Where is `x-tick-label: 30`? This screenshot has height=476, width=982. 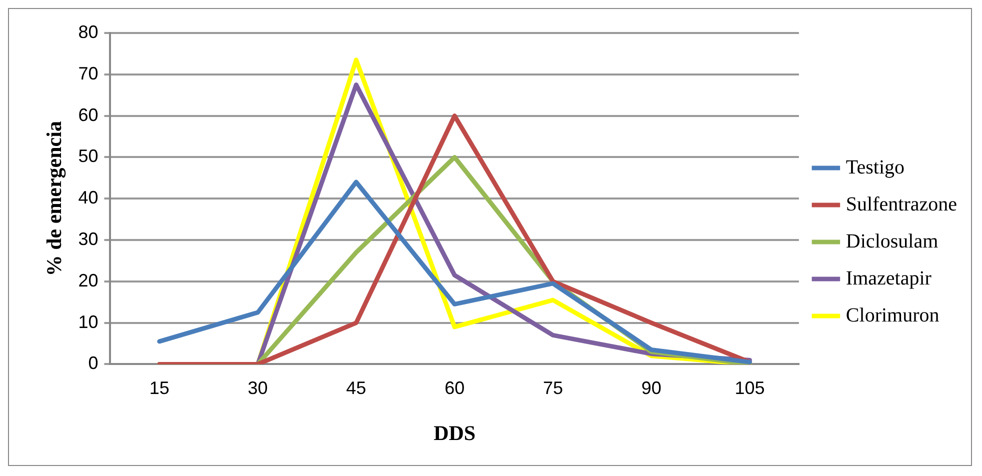
x-tick-label: 30 is located at coordinates (258, 388).